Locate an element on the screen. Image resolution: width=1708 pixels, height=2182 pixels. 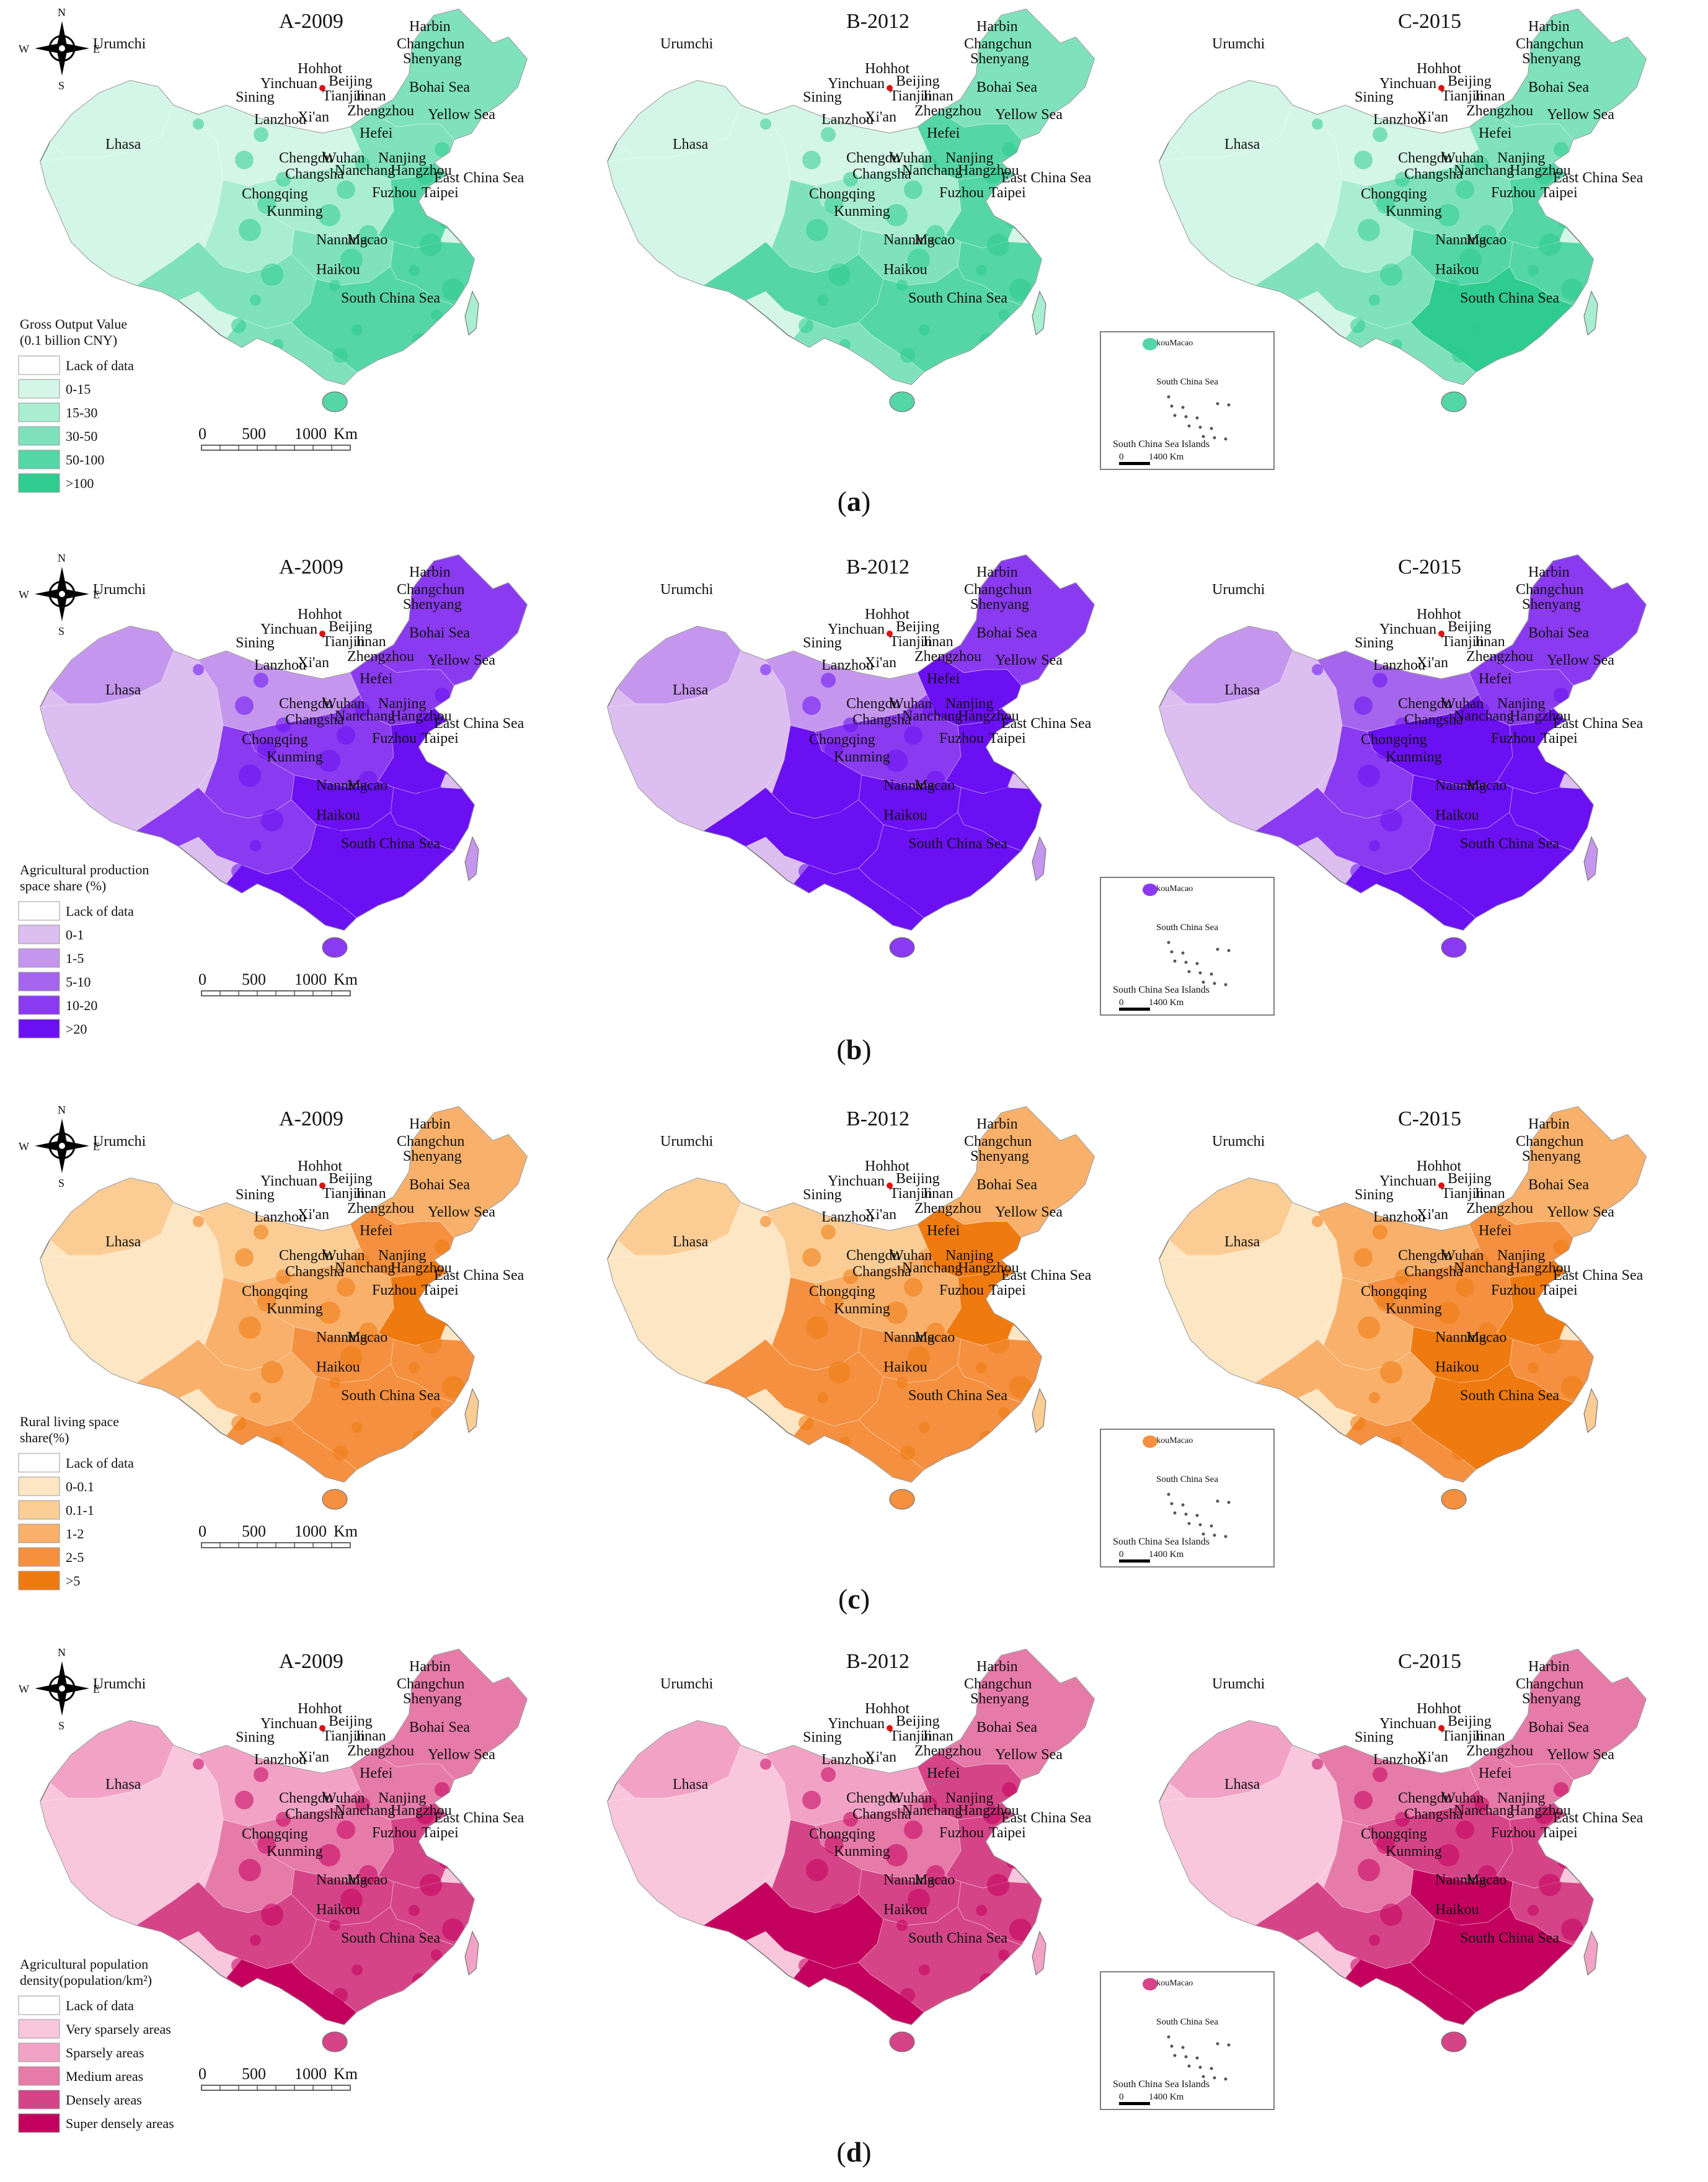
region-polygon is located at coordinates (1410, 1449).